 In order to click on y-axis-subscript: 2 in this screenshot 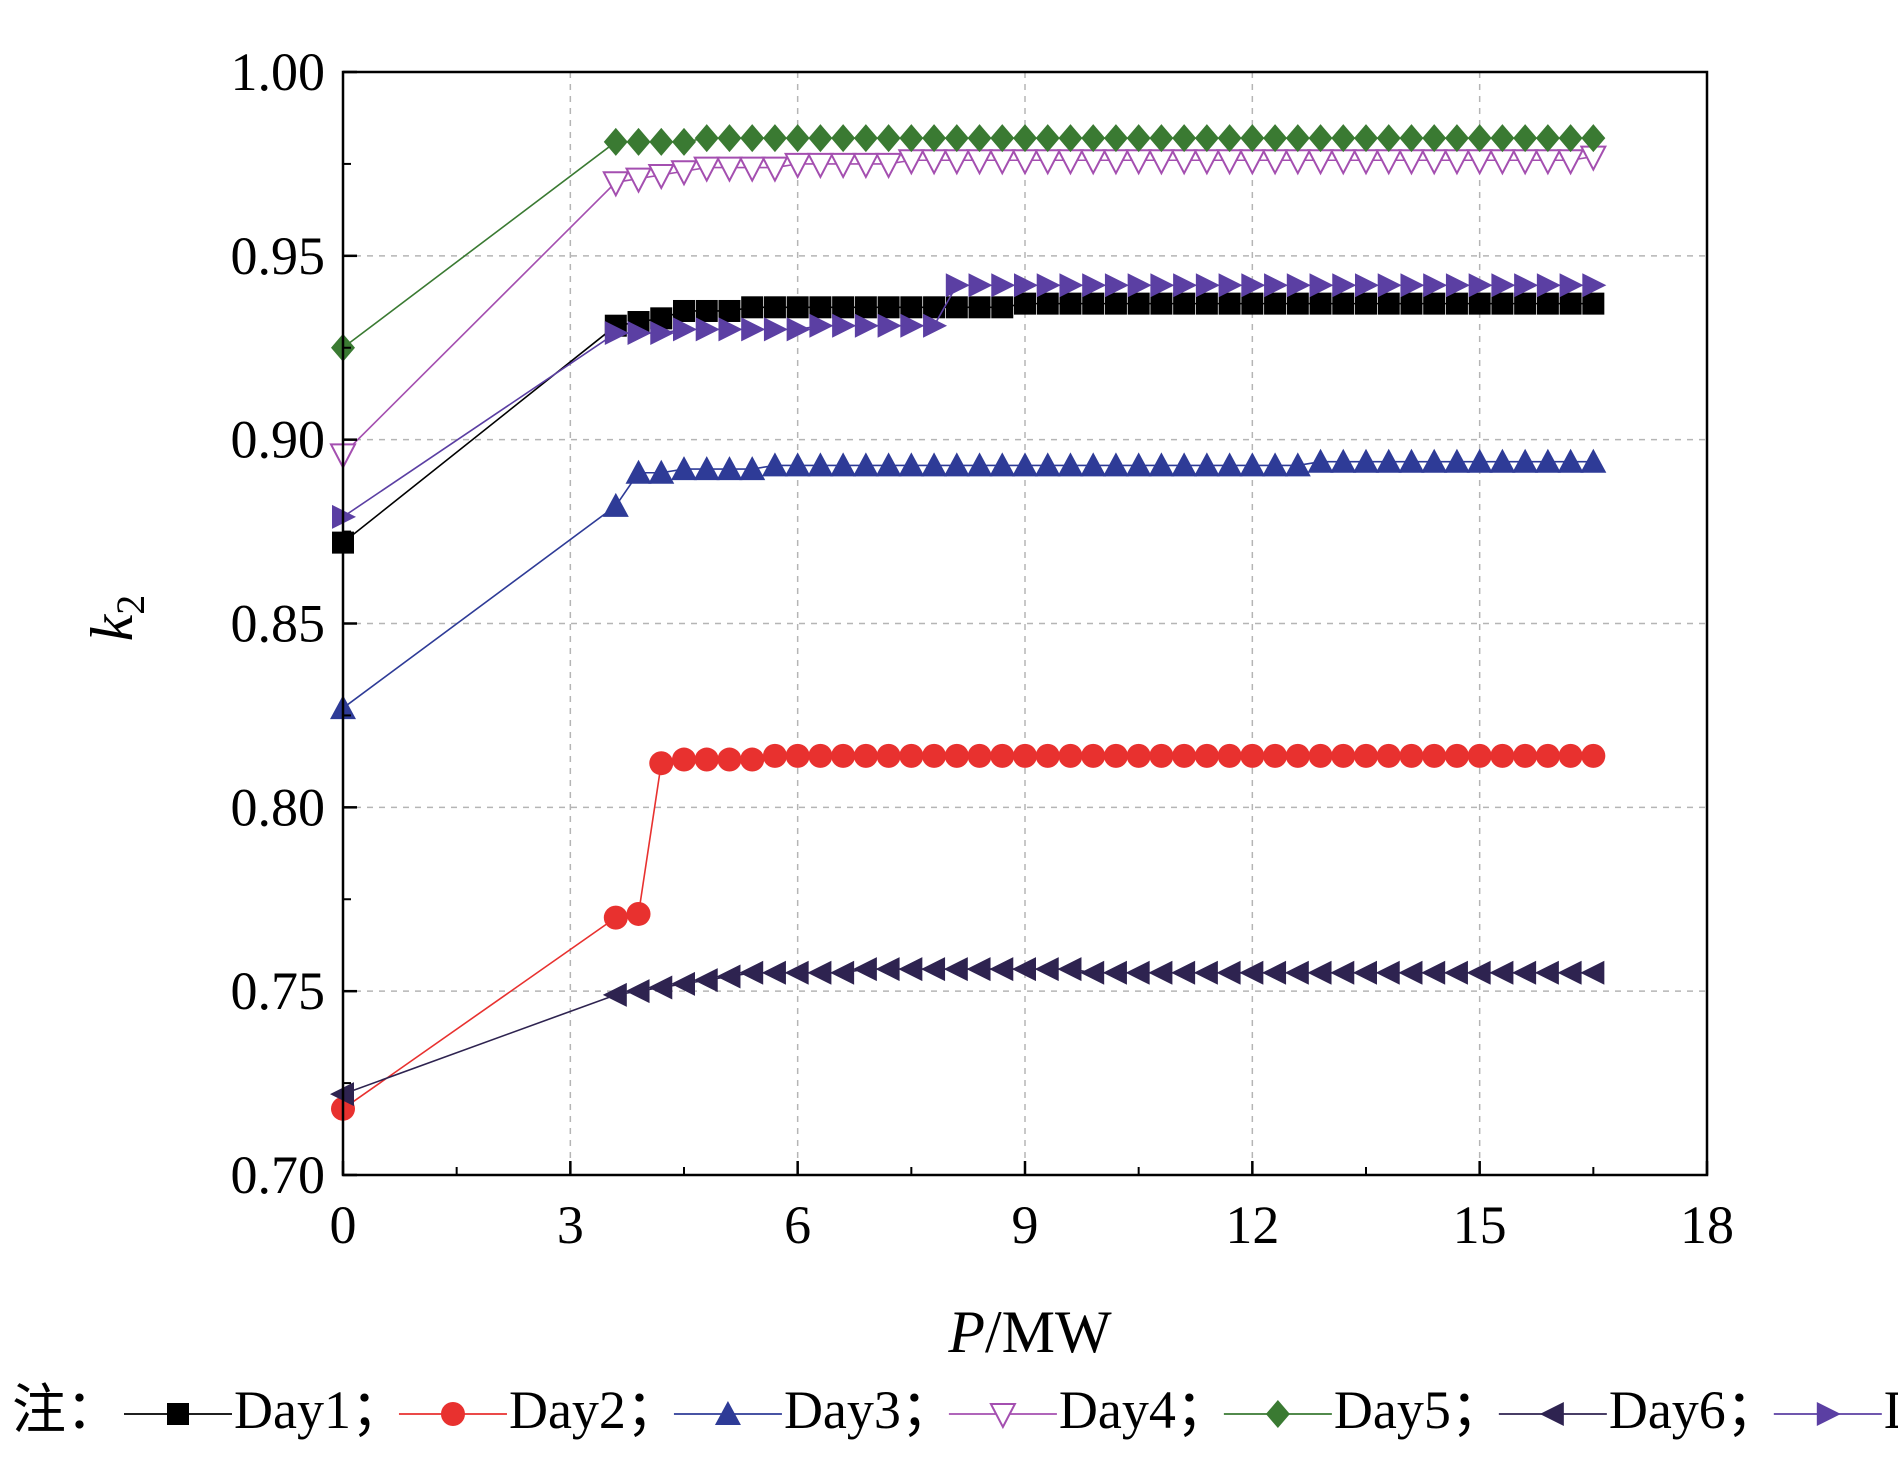, I will do `click(130, 605)`.